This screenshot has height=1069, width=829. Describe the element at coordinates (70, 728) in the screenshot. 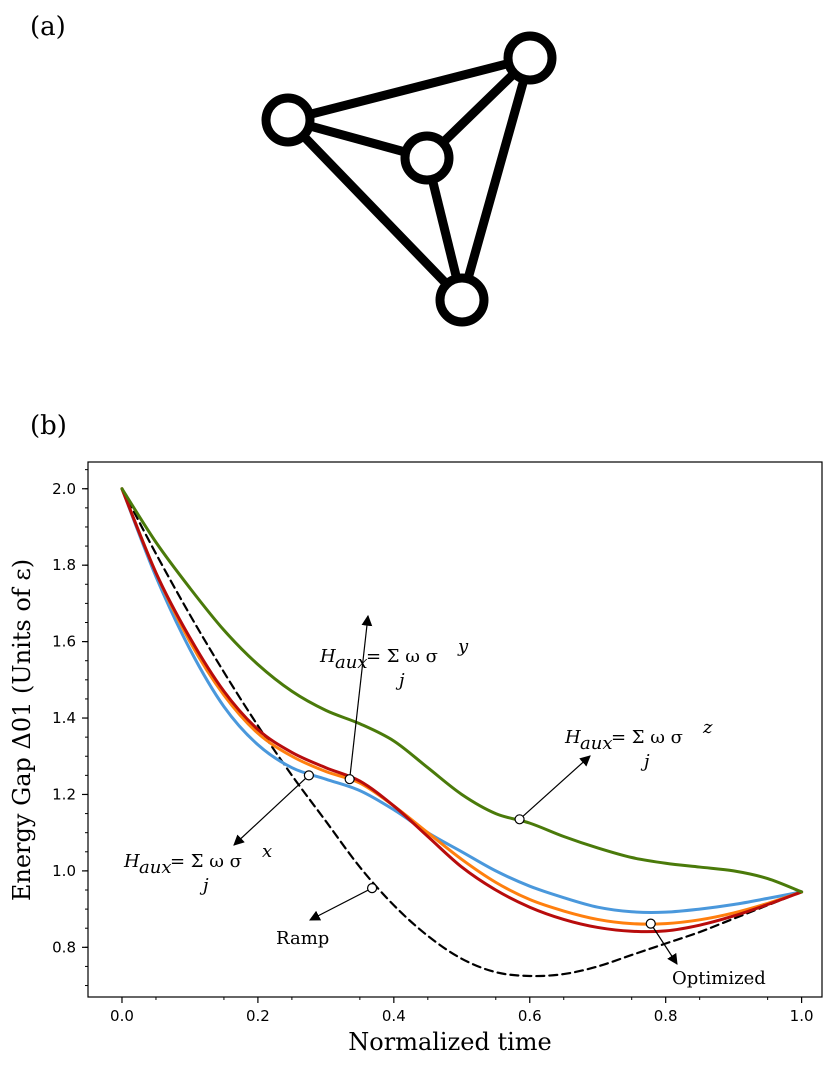

I see `y-axis-ticks: 0.8 1.0 1.2 1.4 1.6 1.8 2.0` at that location.